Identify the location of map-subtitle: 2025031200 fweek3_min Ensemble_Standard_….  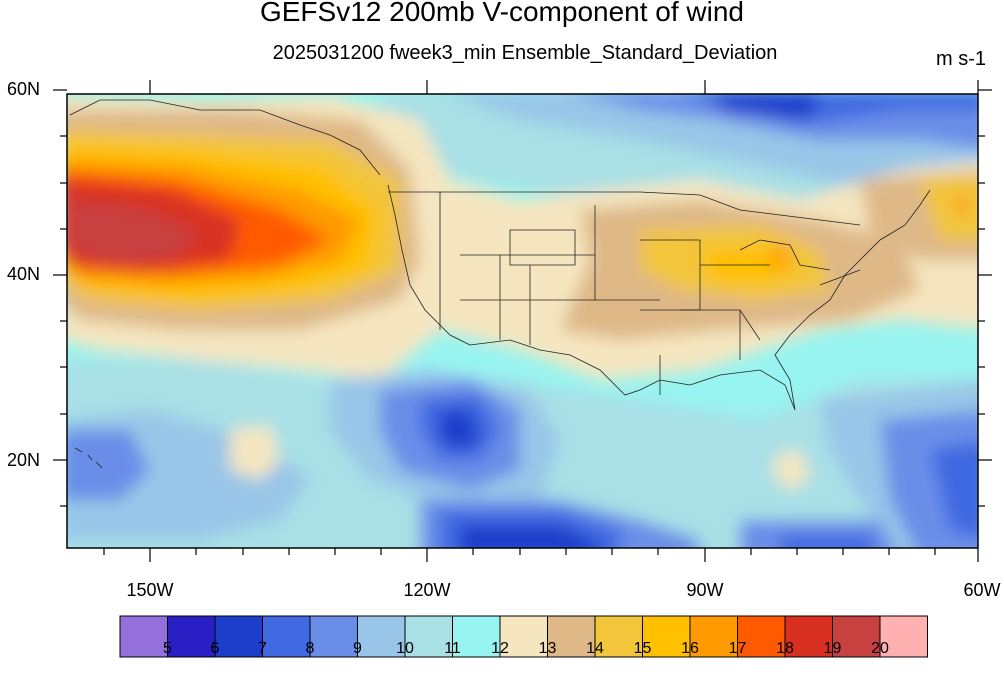
(525, 53).